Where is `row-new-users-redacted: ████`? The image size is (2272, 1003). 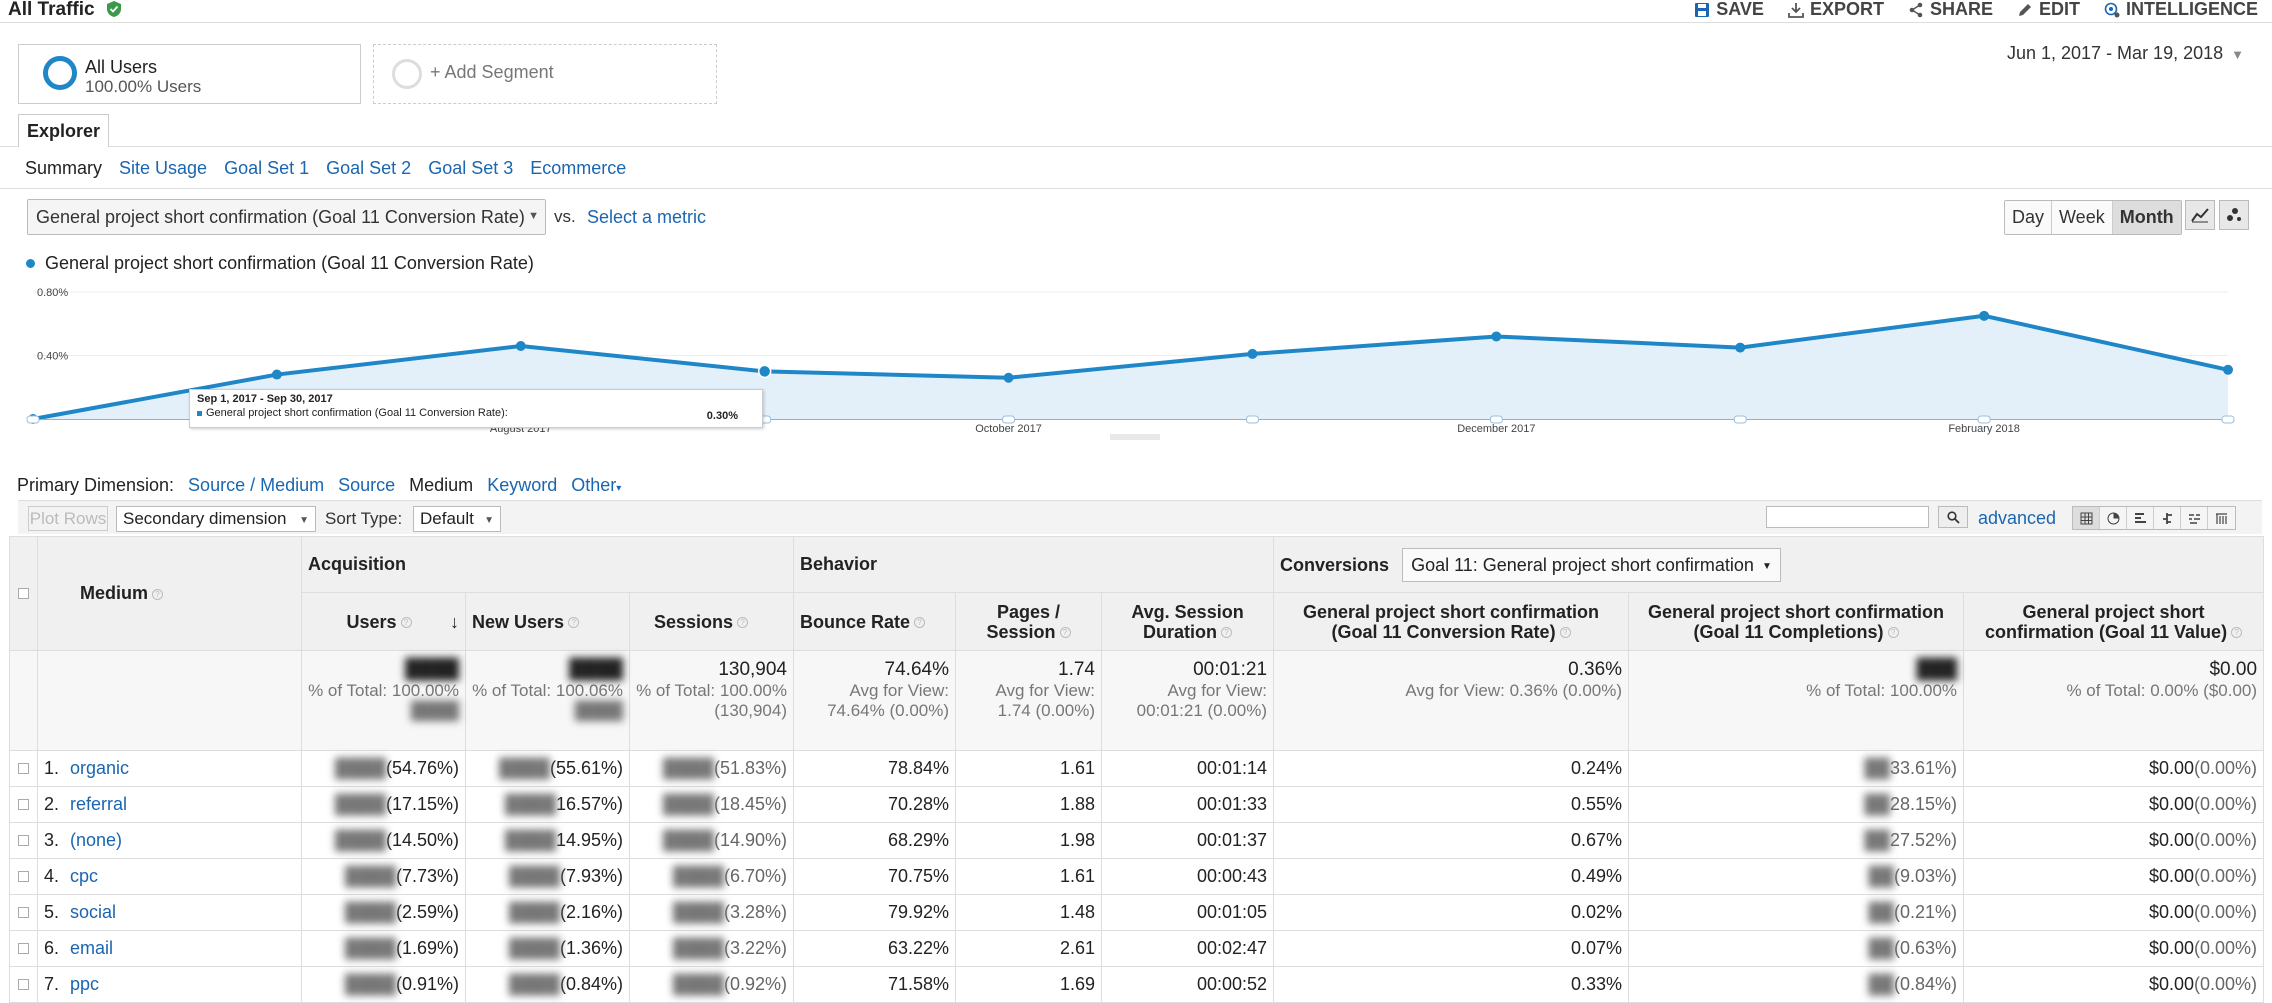 row-new-users-redacted: ████ is located at coordinates (534, 912).